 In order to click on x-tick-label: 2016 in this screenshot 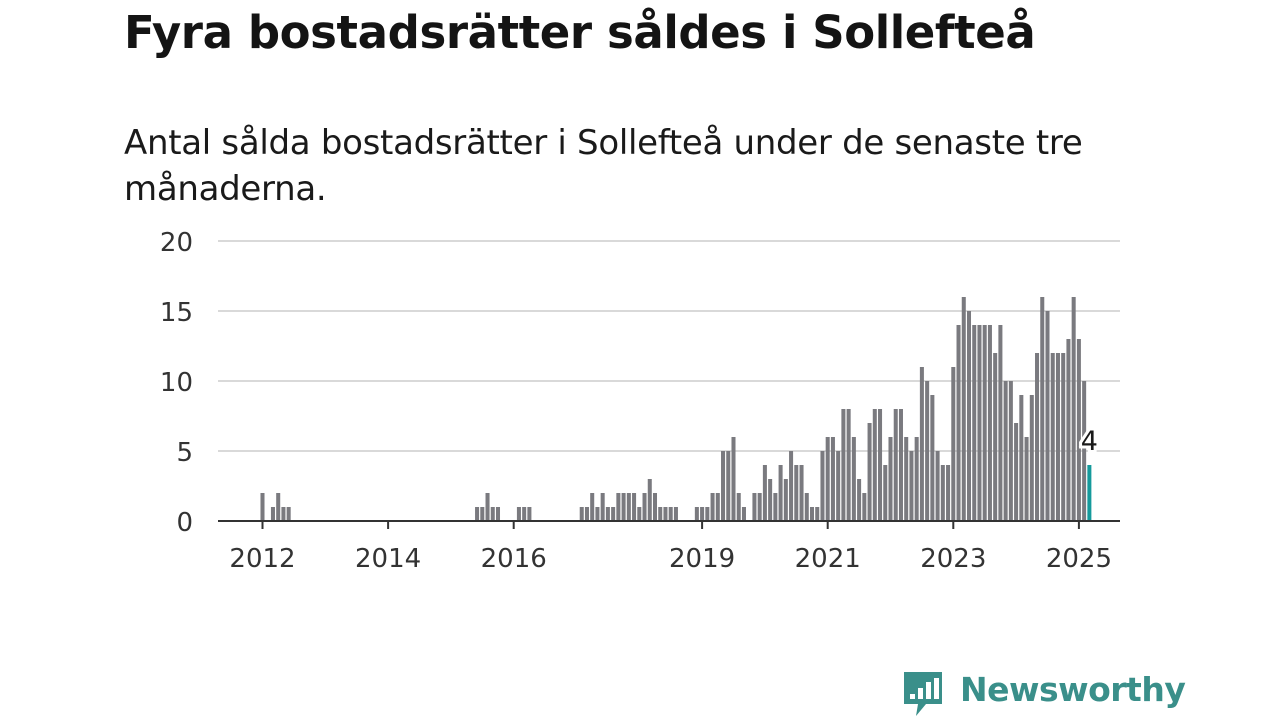, I will do `click(514, 559)`.